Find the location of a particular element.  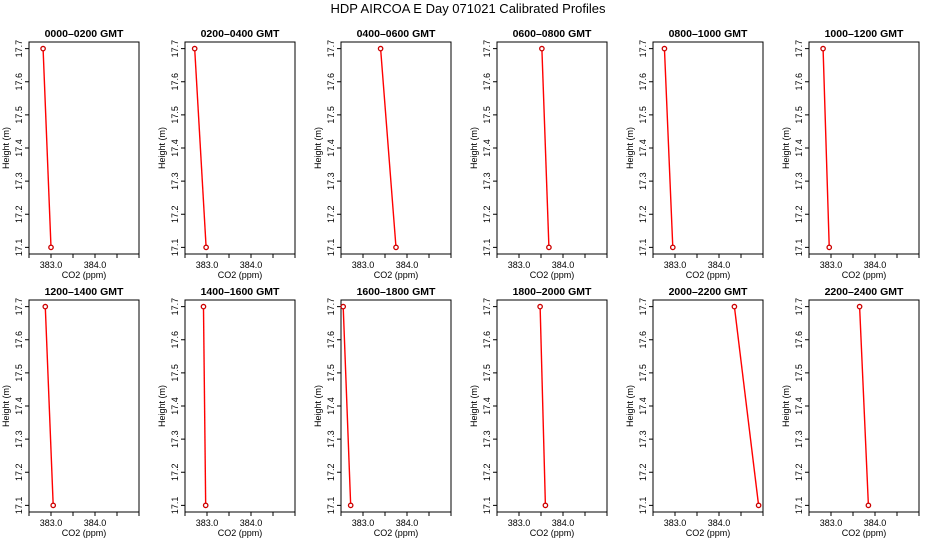

panel-title: 0400–0600 GMT is located at coordinates (396, 34).